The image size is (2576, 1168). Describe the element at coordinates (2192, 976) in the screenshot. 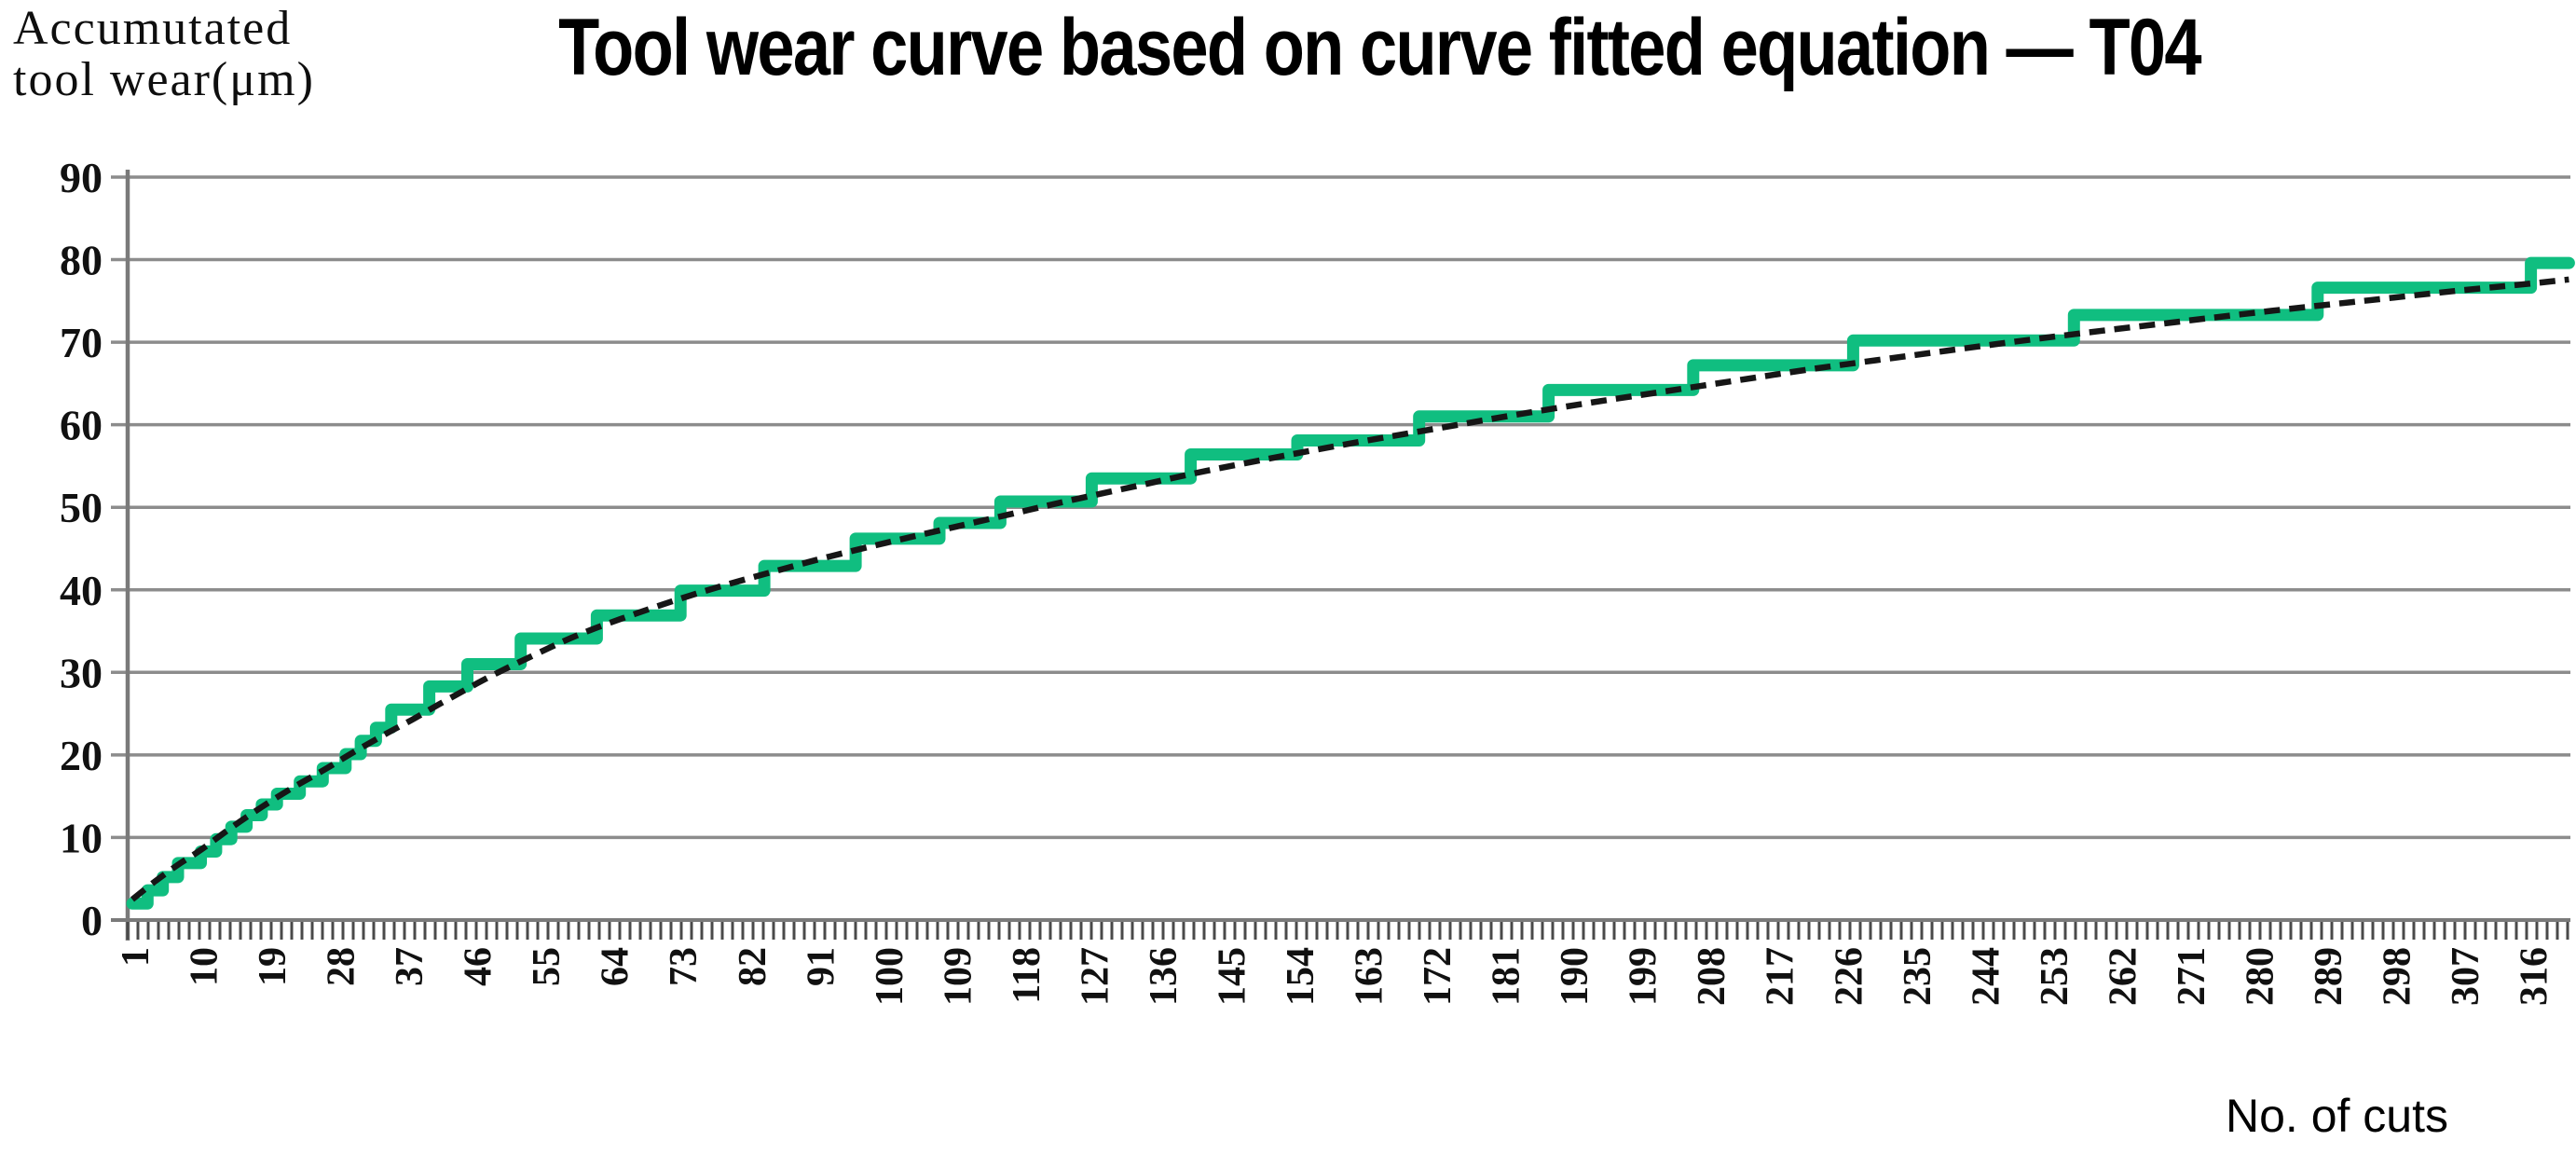

I see `x-tick-label: 271` at that location.